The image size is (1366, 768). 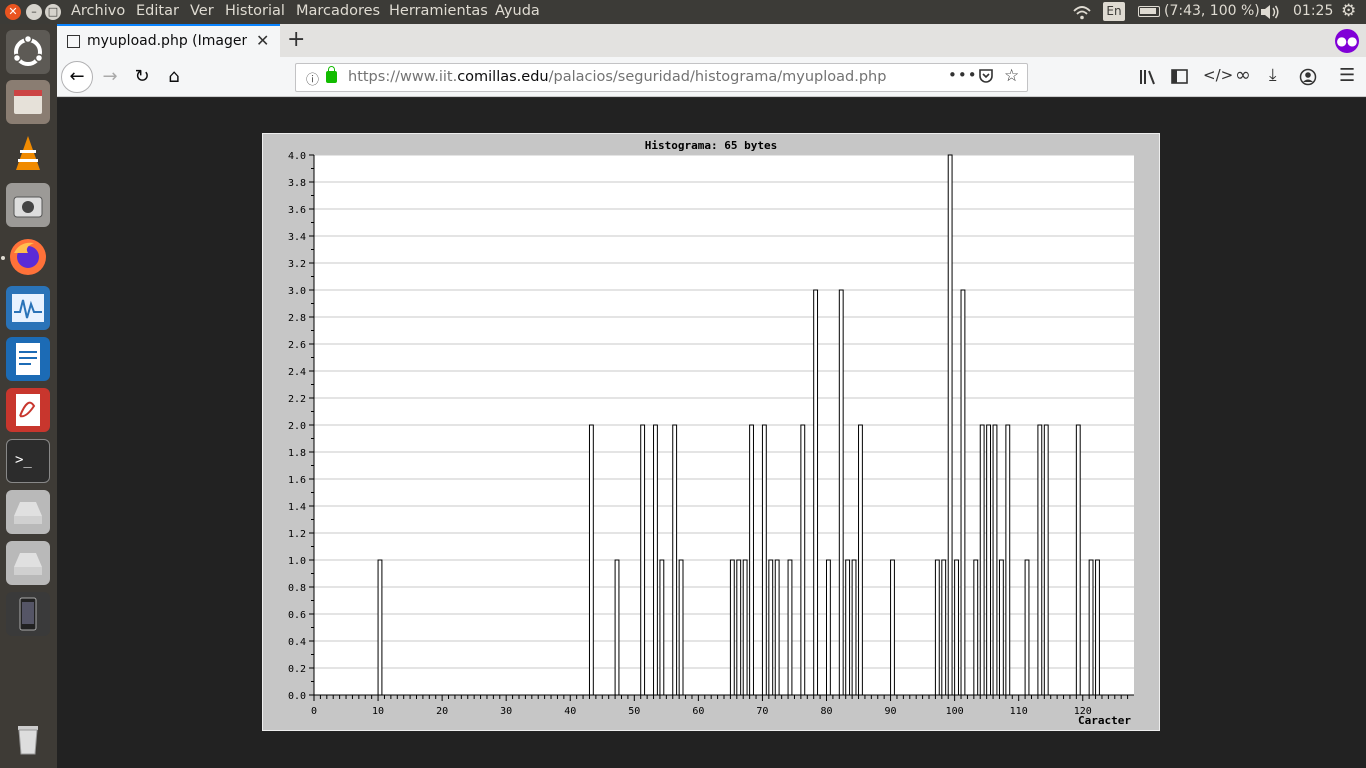 I want to click on battery-status: (7:43, 100 %), so click(x=1212, y=11).